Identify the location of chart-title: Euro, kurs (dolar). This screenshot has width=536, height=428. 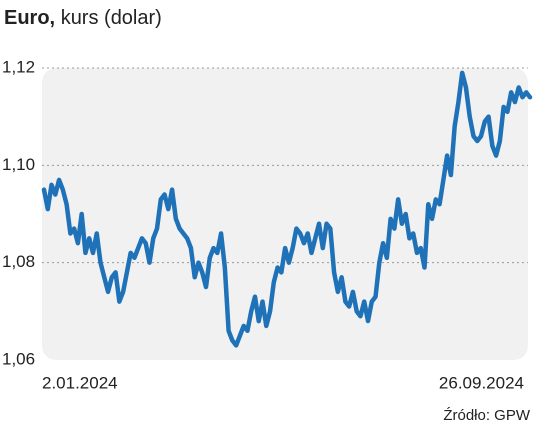
(83, 18).